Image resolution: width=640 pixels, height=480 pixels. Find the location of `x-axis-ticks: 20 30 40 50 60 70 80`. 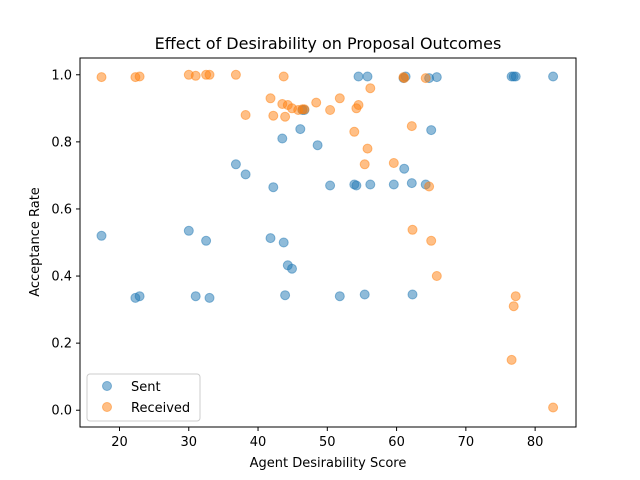

x-axis-ticks: 20 30 40 50 60 70 80 is located at coordinates (327, 438).